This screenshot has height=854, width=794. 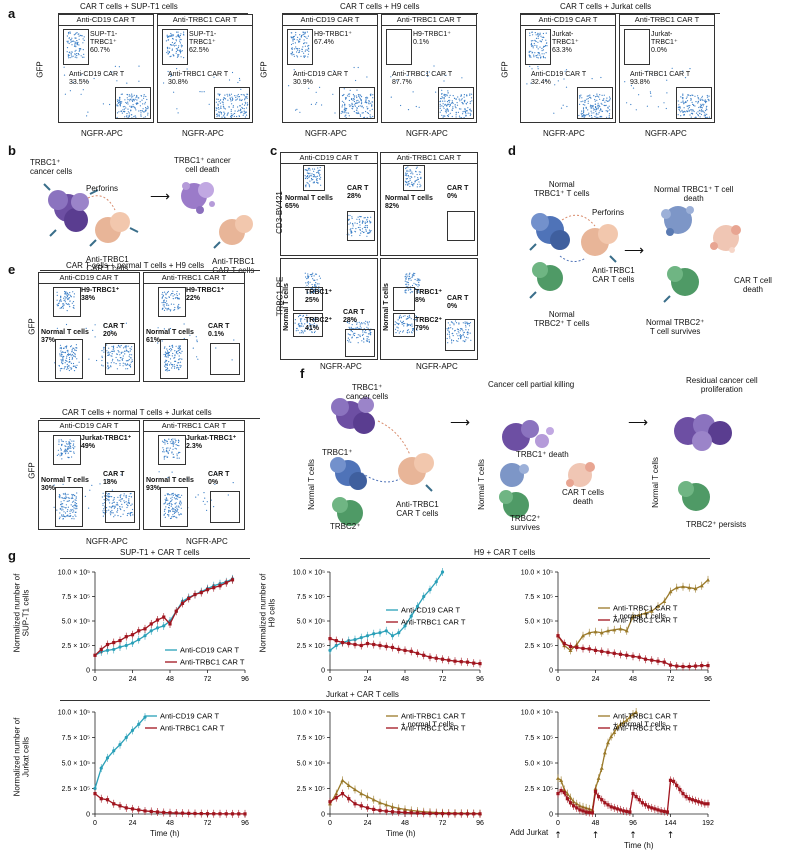 I want to click on f-arrow-icon-1: ⟶, so click(x=460, y=422).